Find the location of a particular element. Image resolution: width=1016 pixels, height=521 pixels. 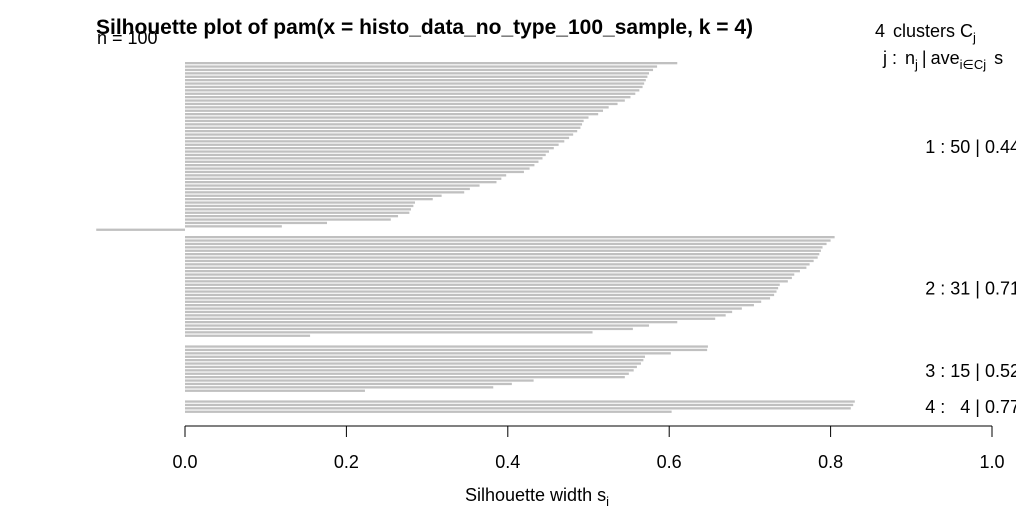

x-tick-label: 0.2 is located at coordinates (346, 462).